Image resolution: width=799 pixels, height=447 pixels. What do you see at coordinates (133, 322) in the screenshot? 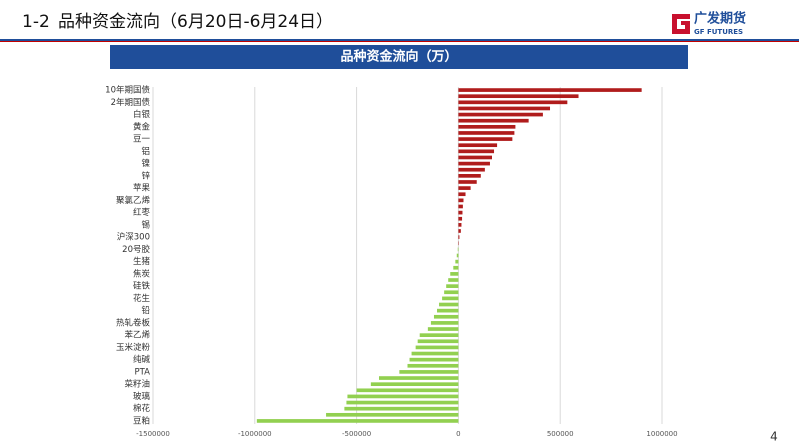
I see `y-tick-label: 热轧卷板` at bounding box center [133, 322].